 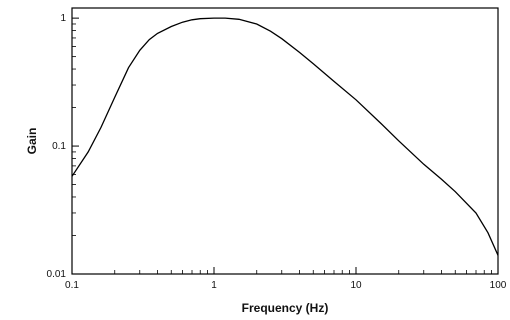 I want to click on x-axis-ticks: 0.1 1 10 100, so click(x=286, y=279).